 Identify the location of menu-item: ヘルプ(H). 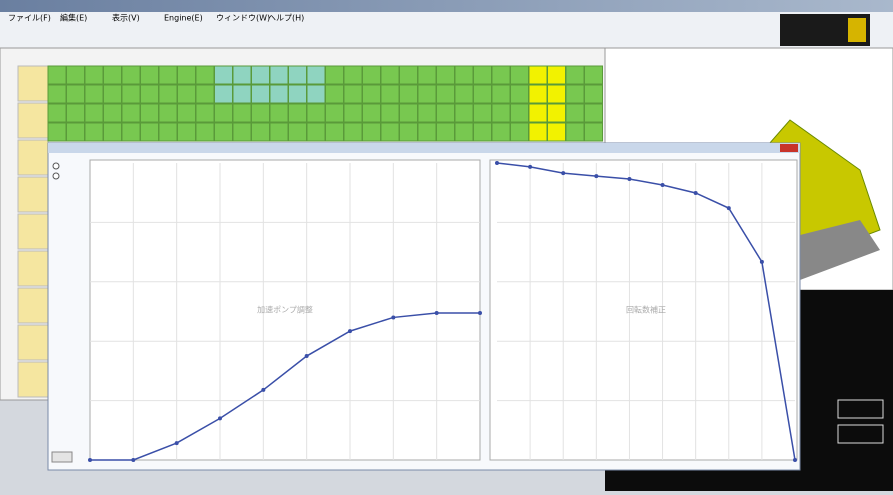
(286, 18).